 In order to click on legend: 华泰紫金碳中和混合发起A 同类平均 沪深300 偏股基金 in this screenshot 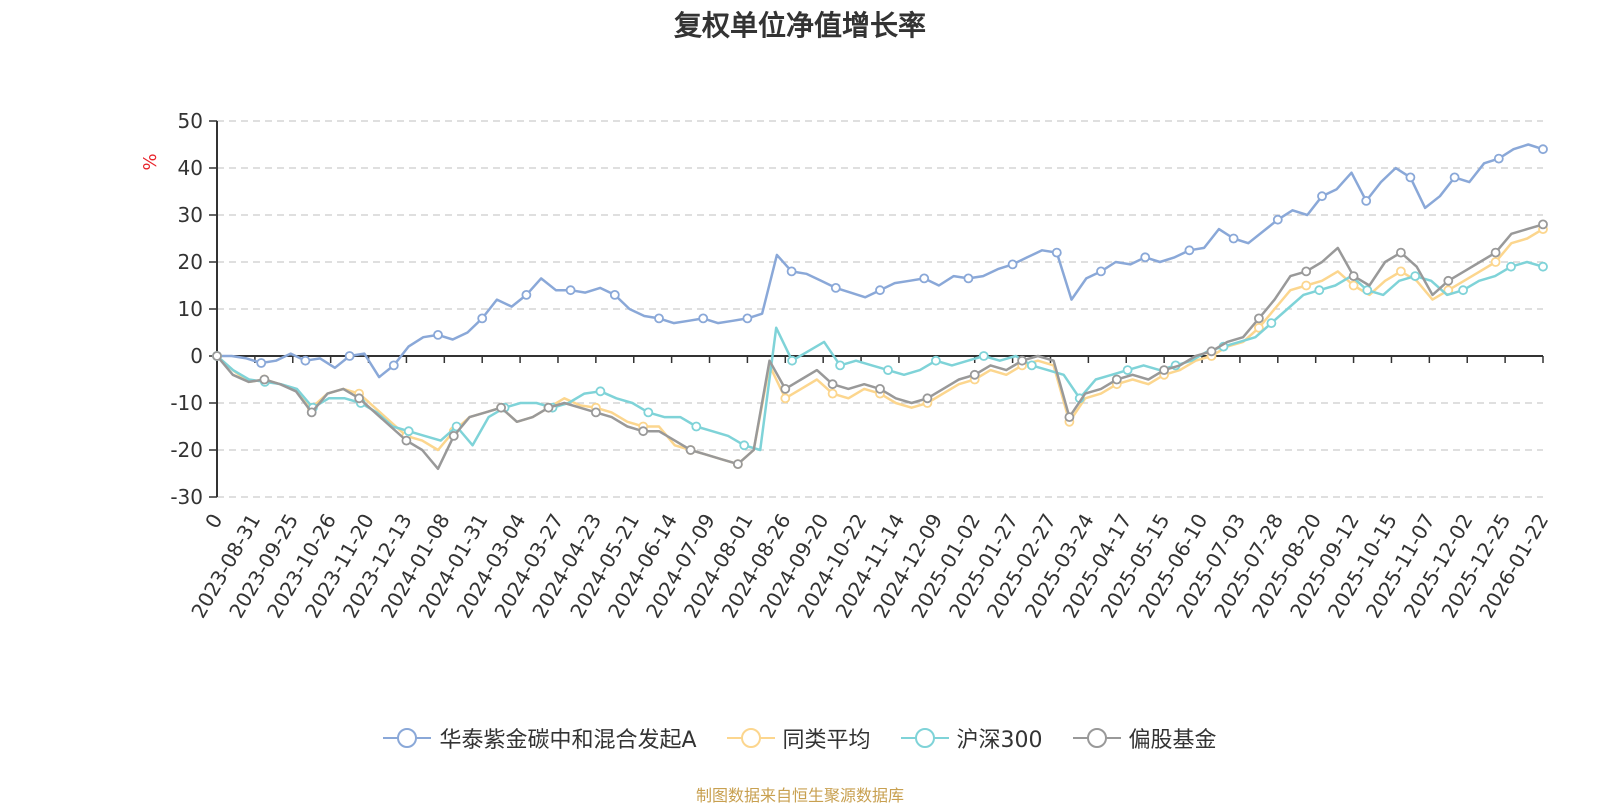, I will do `click(800, 738)`.